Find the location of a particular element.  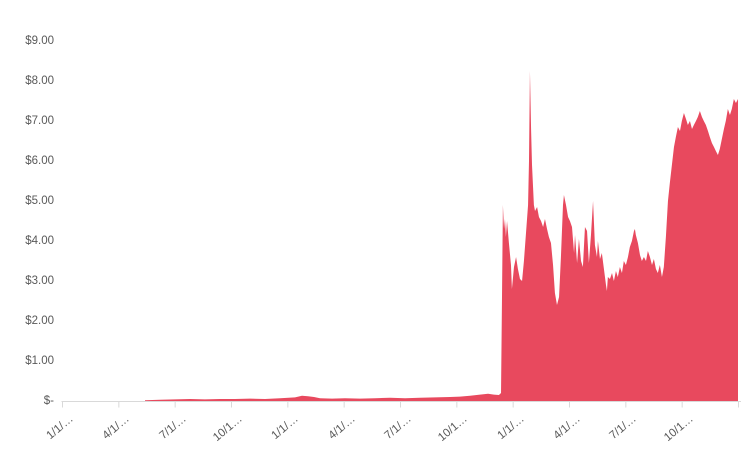

y-axis-tick-label: $5.00 is located at coordinates (39, 201).